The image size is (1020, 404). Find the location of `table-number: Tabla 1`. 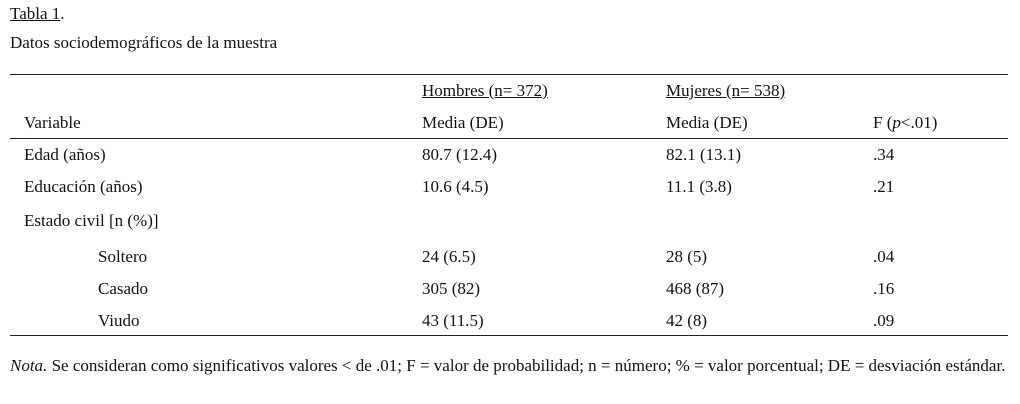

table-number: Tabla 1 is located at coordinates (35, 13).